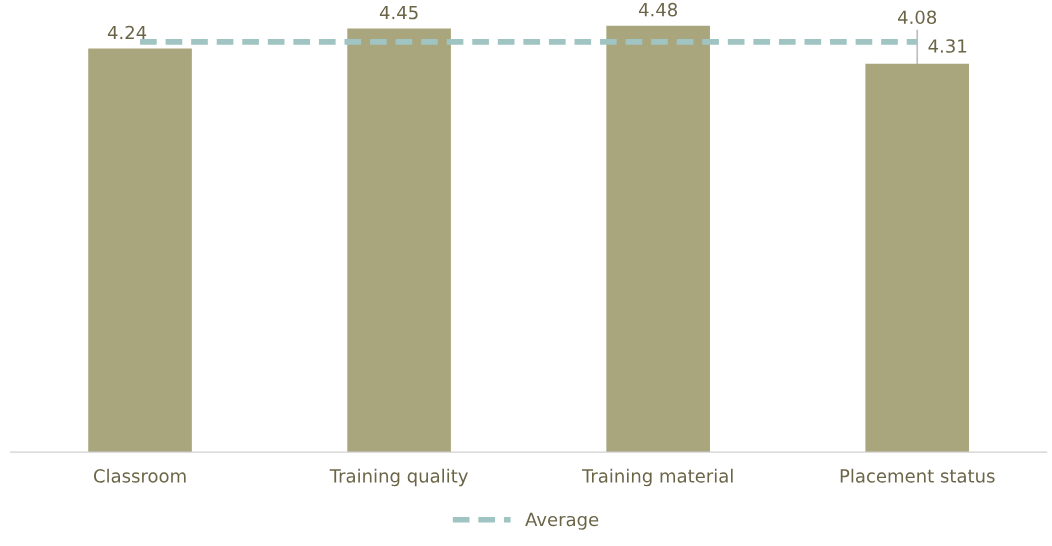 This screenshot has width=1052, height=546. Describe the element at coordinates (398, 477) in the screenshot. I see `x-tick-label: Training quality` at that location.